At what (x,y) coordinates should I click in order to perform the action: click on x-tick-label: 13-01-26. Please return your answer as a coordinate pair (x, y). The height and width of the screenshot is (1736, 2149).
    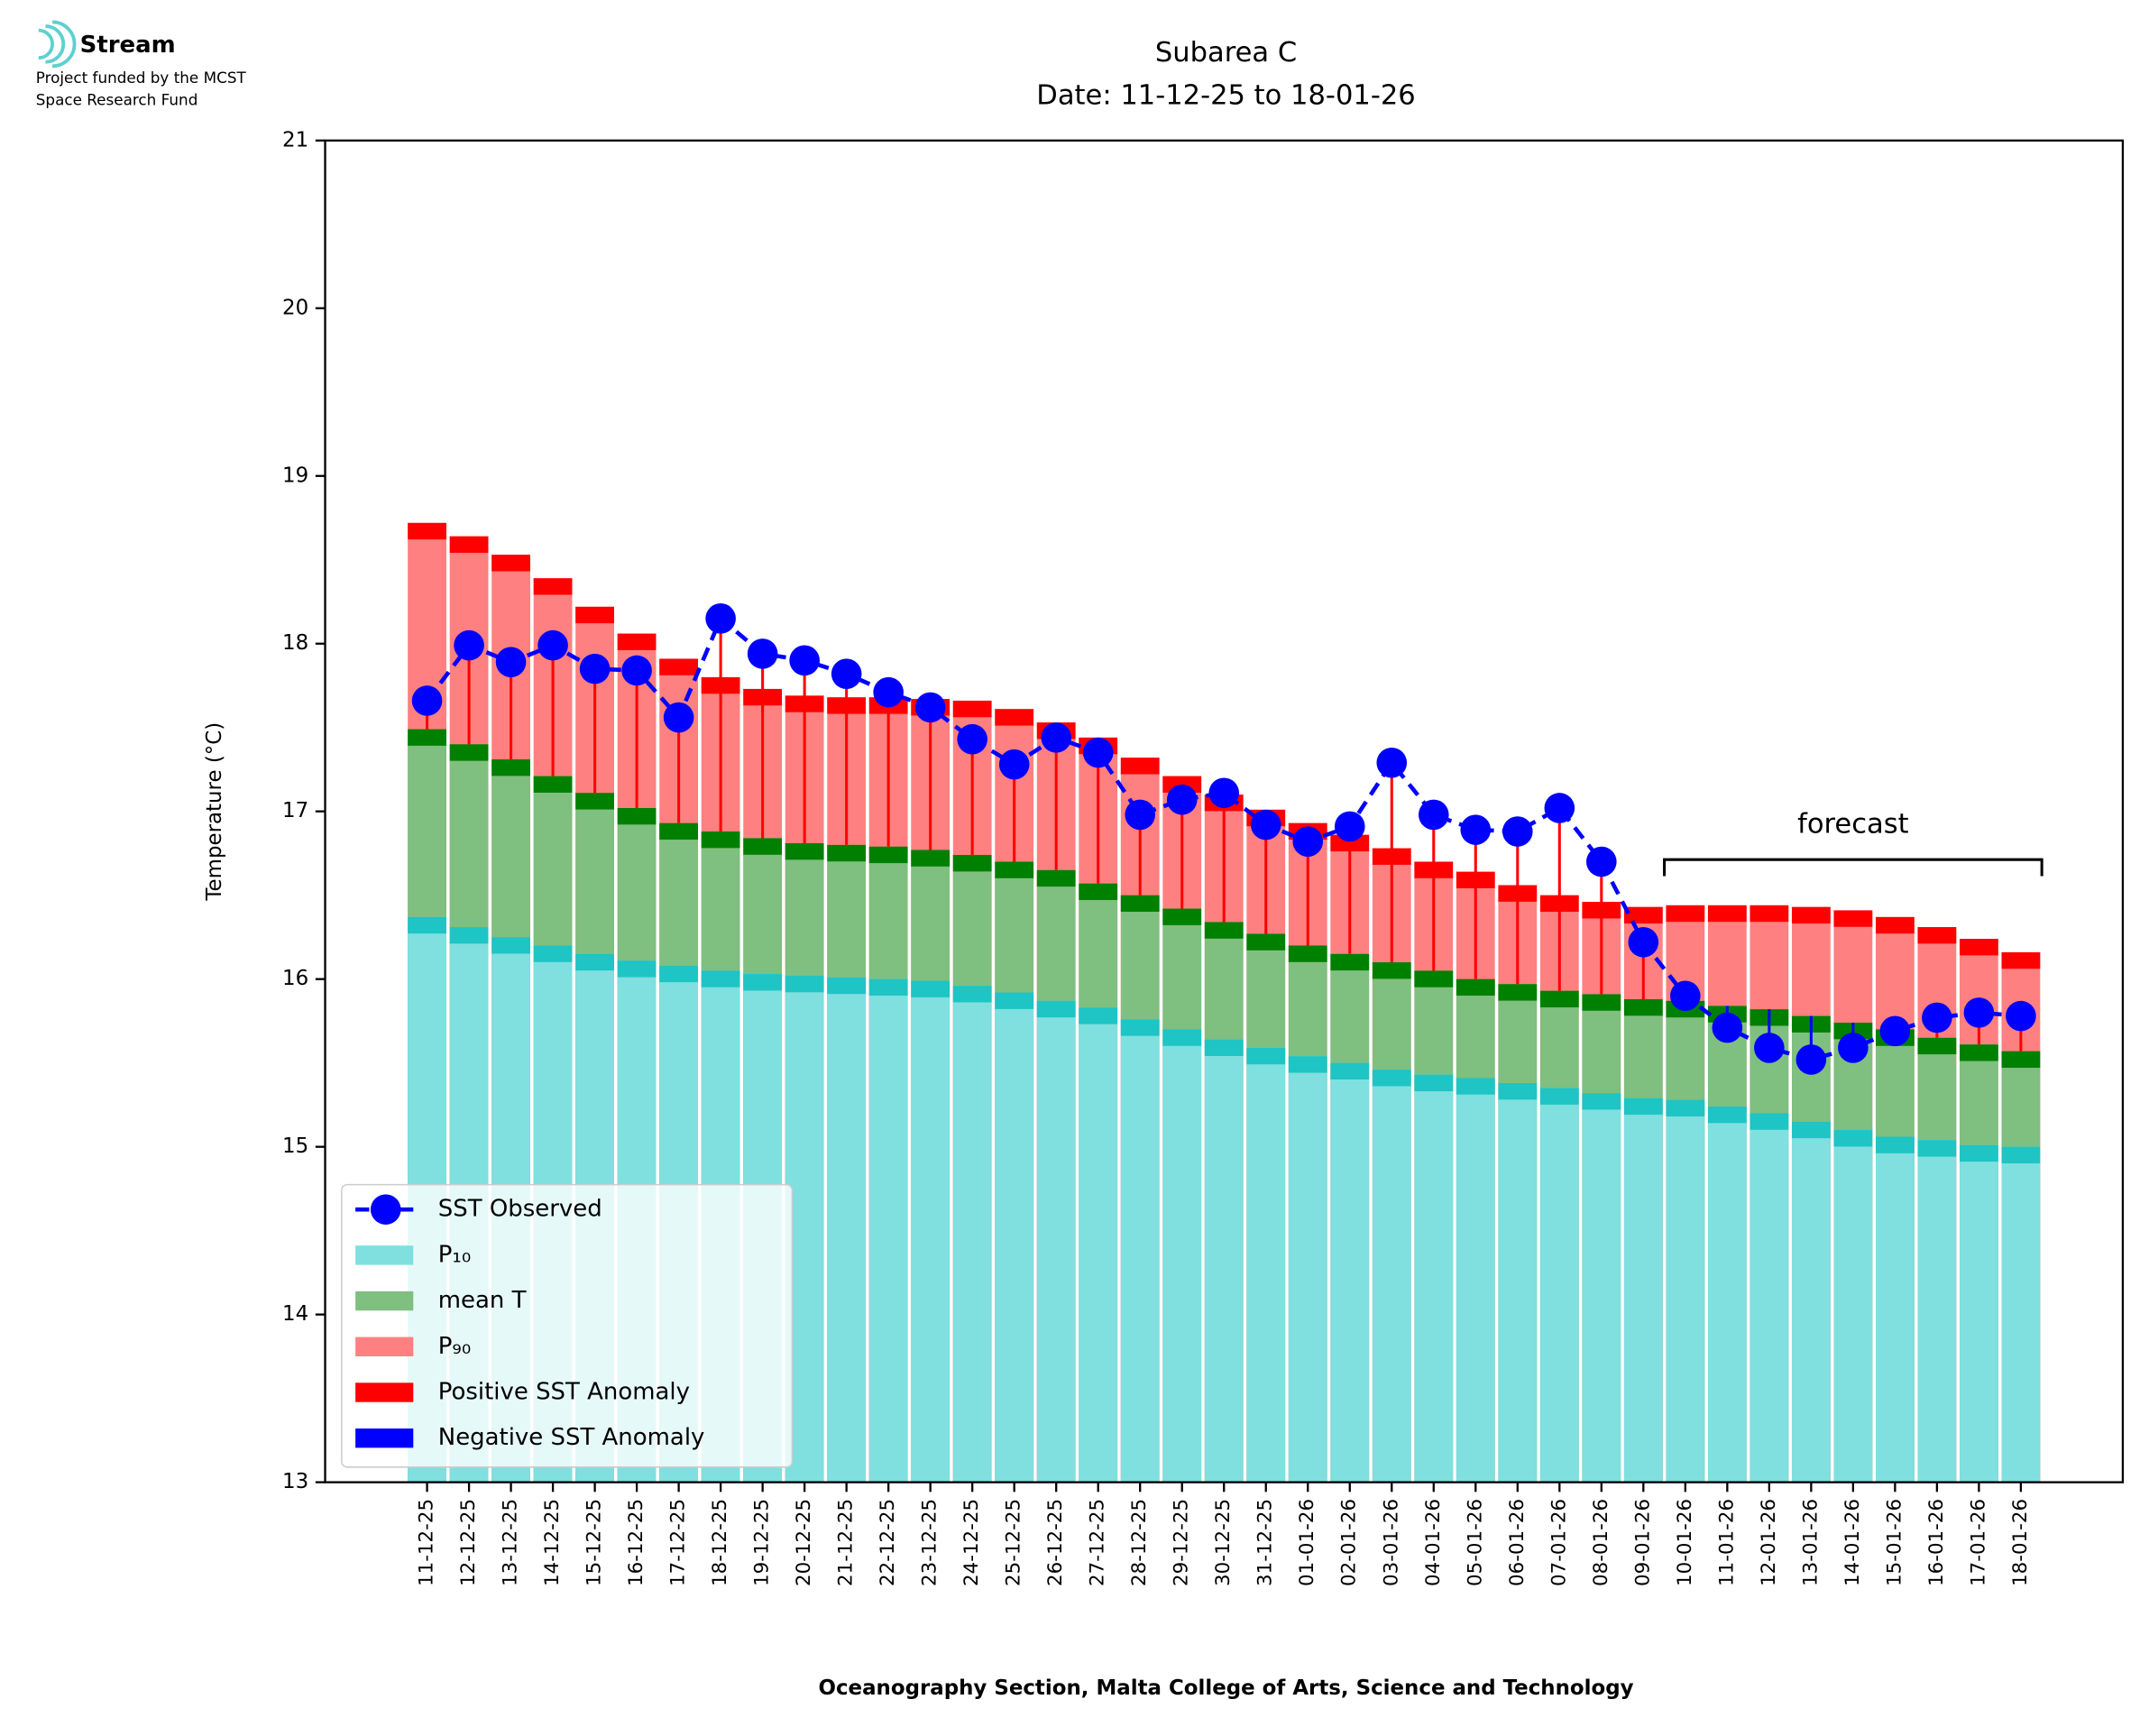
    Looking at the image, I should click on (1810, 1543).